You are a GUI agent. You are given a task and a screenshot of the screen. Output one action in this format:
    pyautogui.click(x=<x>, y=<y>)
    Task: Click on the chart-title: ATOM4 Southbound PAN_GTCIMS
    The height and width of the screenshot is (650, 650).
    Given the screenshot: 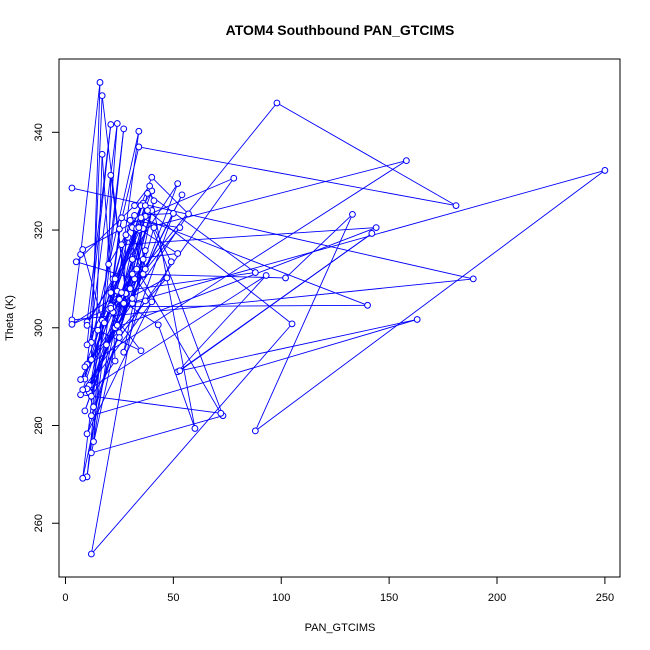 What is the action you would take?
    pyautogui.click(x=340, y=30)
    